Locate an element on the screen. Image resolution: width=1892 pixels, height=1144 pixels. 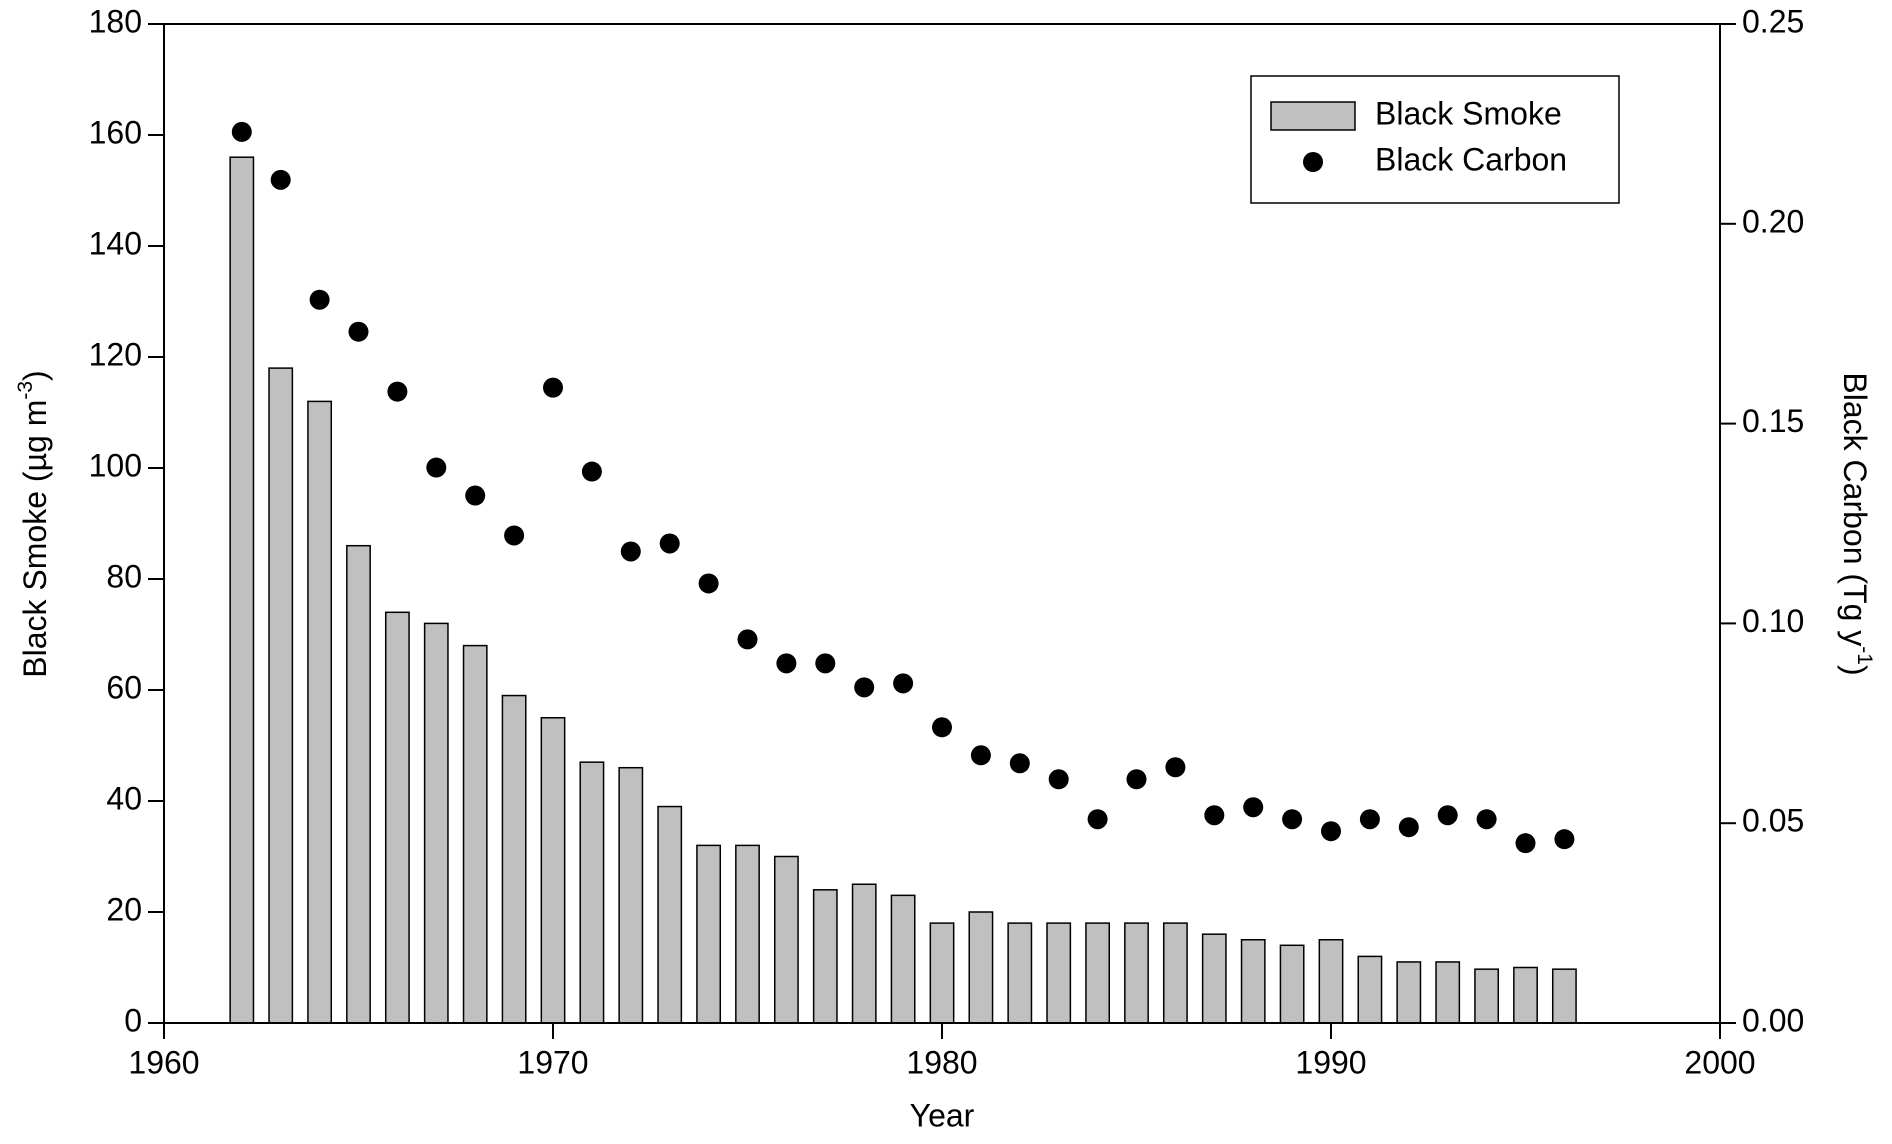
legend-label: Black Carbon is located at coordinates (1471, 159).